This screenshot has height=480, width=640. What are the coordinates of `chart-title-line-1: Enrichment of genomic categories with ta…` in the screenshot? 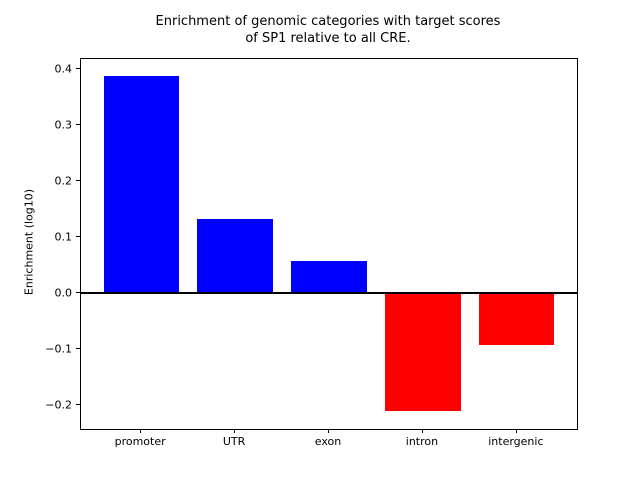 It's located at (328, 21).